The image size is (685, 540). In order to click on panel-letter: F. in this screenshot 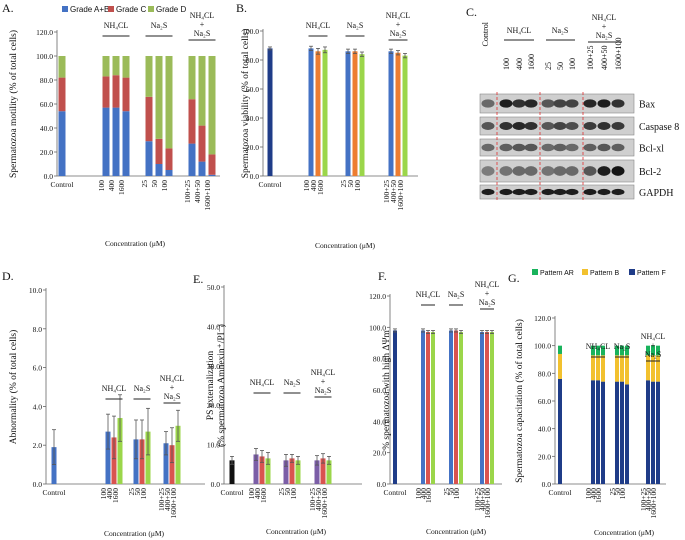, I will do `click(382, 276)`.